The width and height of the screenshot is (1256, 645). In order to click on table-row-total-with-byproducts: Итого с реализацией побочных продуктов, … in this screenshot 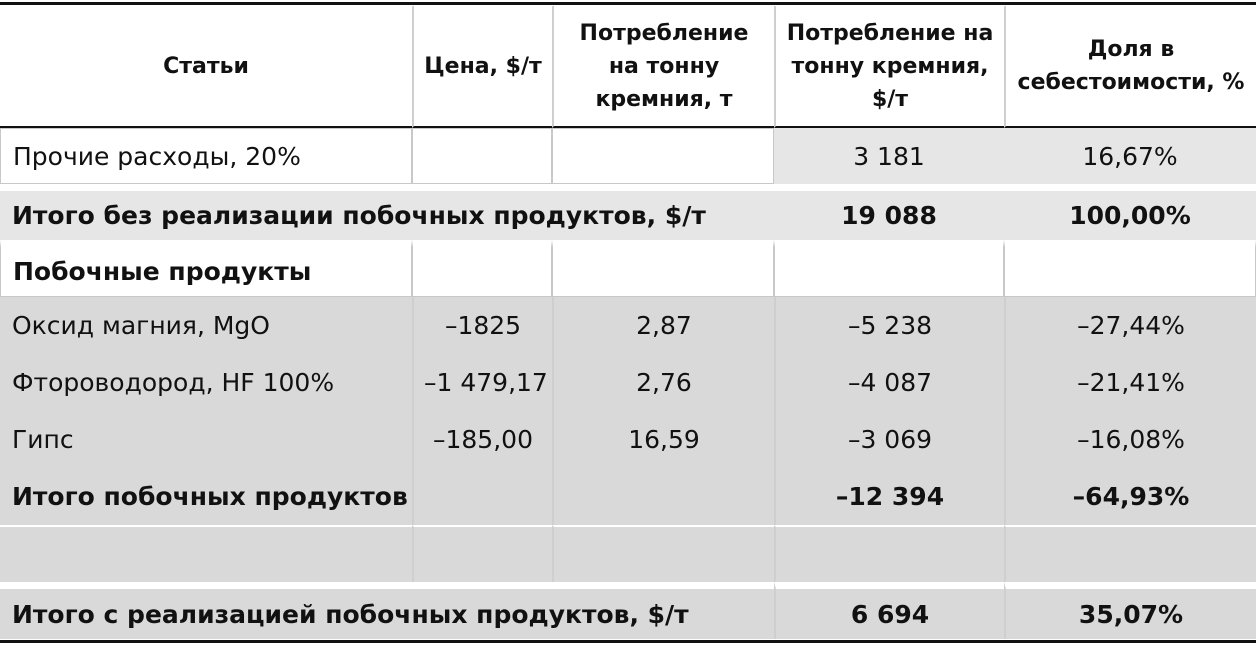, I will do `click(628, 610)`.